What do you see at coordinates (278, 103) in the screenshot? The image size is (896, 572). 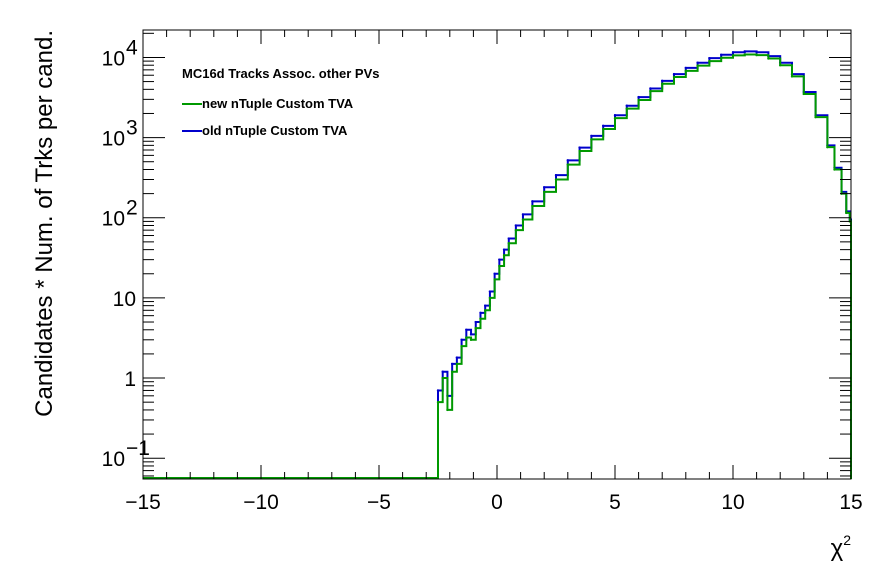 I see `legend-label-new: new nTuple Custom TVA` at bounding box center [278, 103].